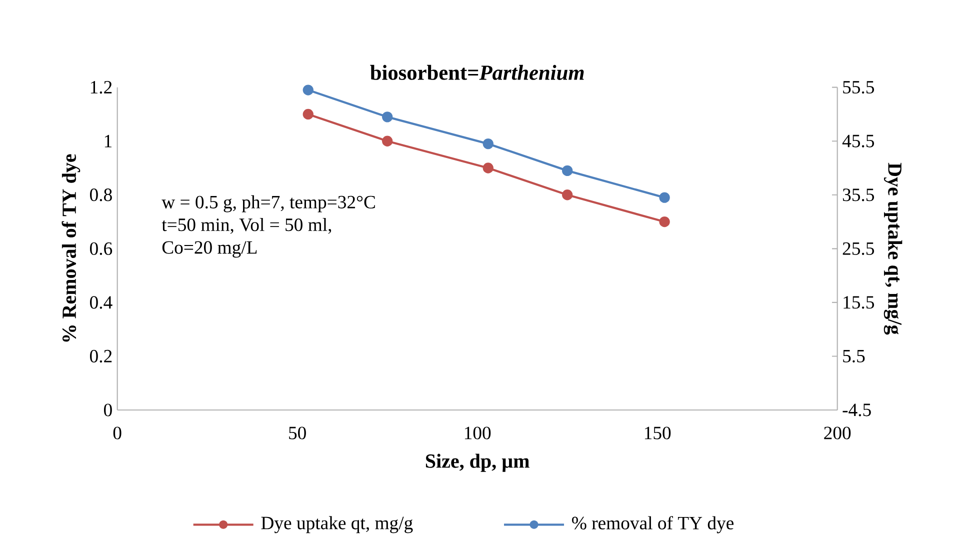  What do you see at coordinates (856, 410) in the screenshot?
I see `y2-tick-label: -4.5` at bounding box center [856, 410].